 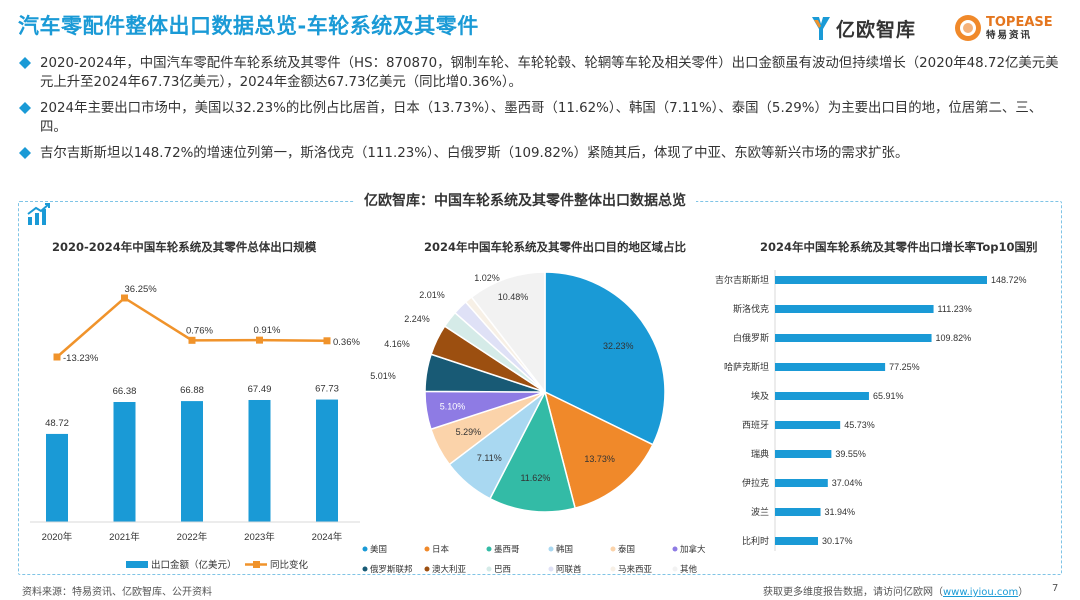 I want to click on bar-value-label: 66.88, so click(x=192, y=390).